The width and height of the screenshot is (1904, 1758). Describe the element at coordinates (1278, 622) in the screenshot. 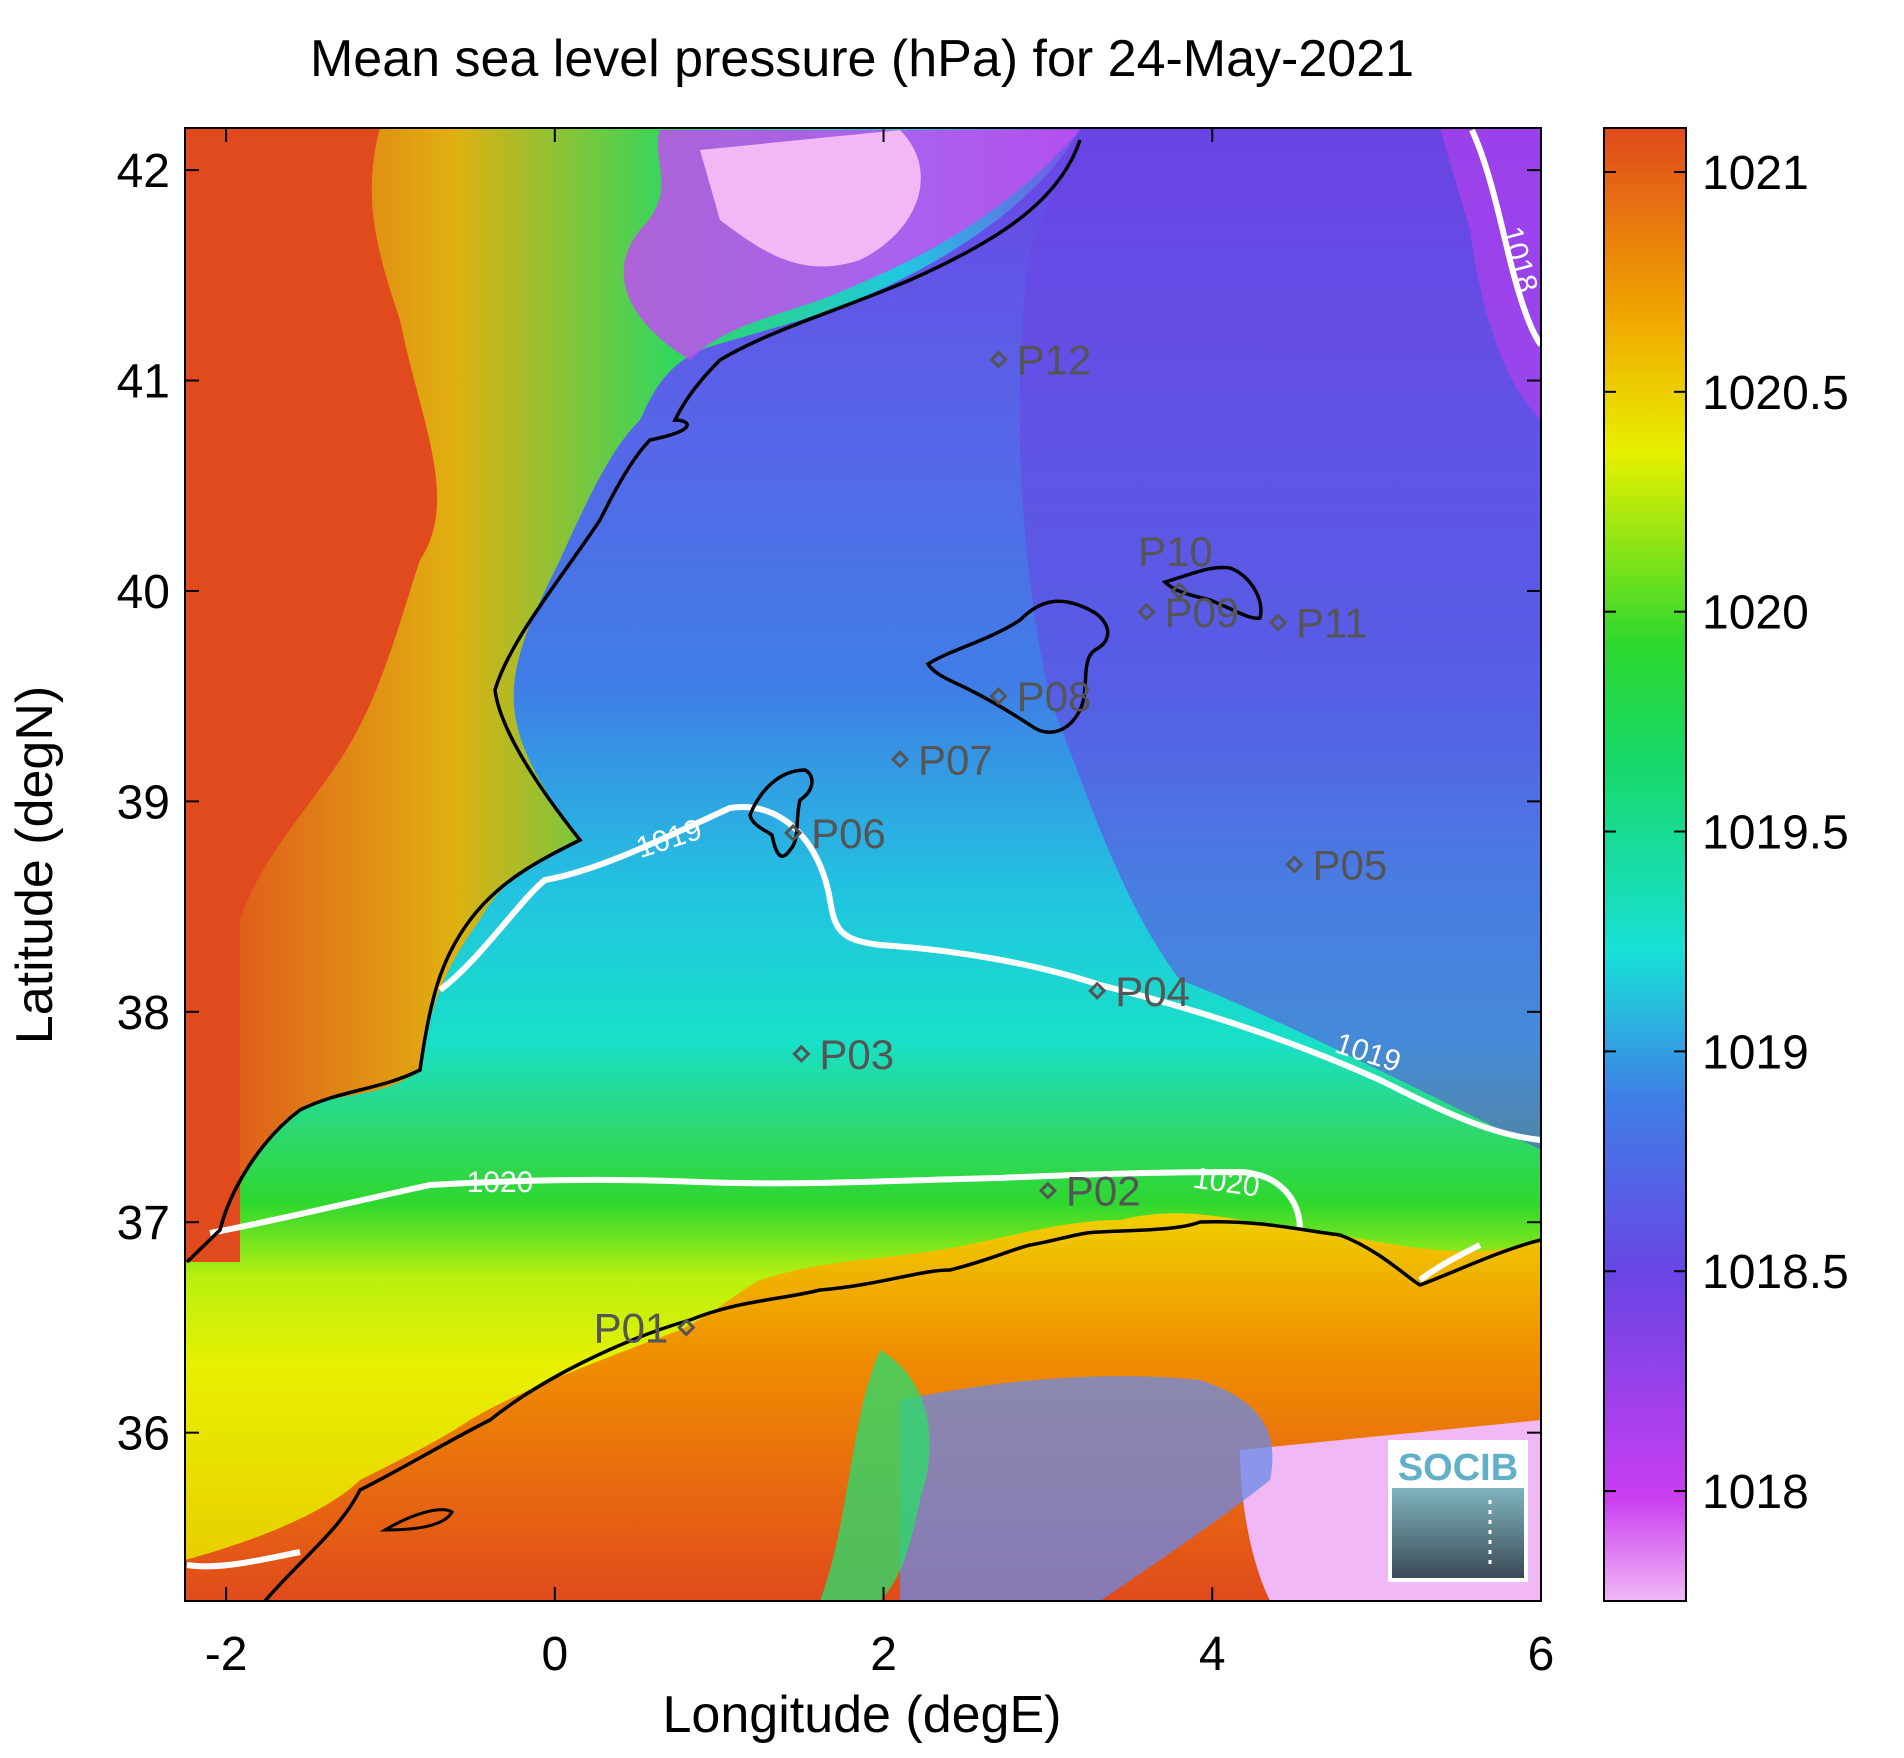

I see `station-marker-p11` at that location.